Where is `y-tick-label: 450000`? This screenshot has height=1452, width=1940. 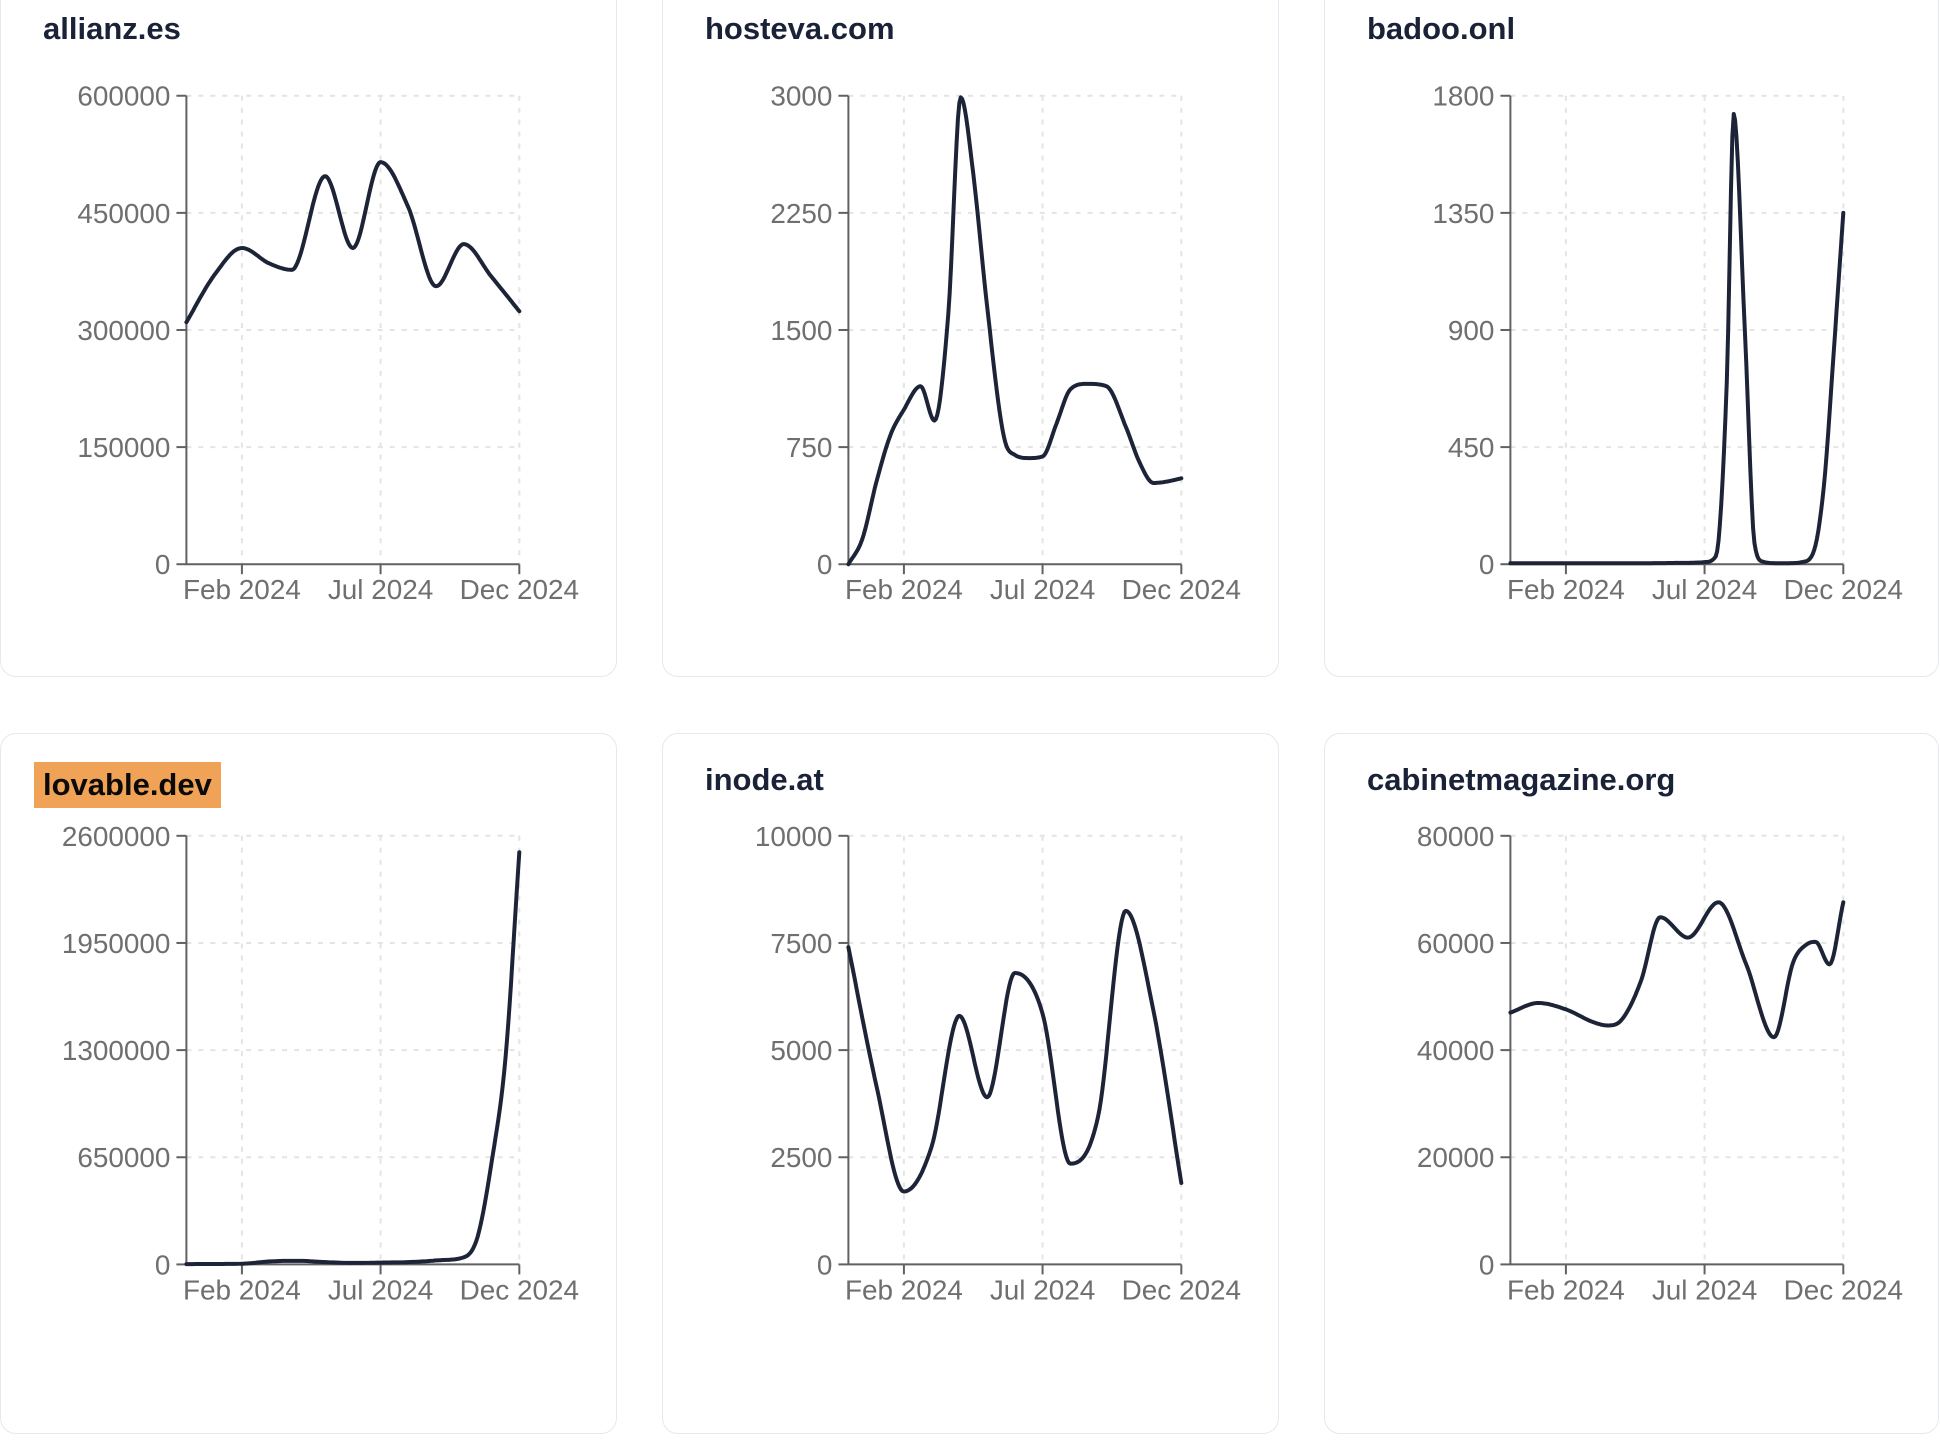
y-tick-label: 450000 is located at coordinates (123, 213).